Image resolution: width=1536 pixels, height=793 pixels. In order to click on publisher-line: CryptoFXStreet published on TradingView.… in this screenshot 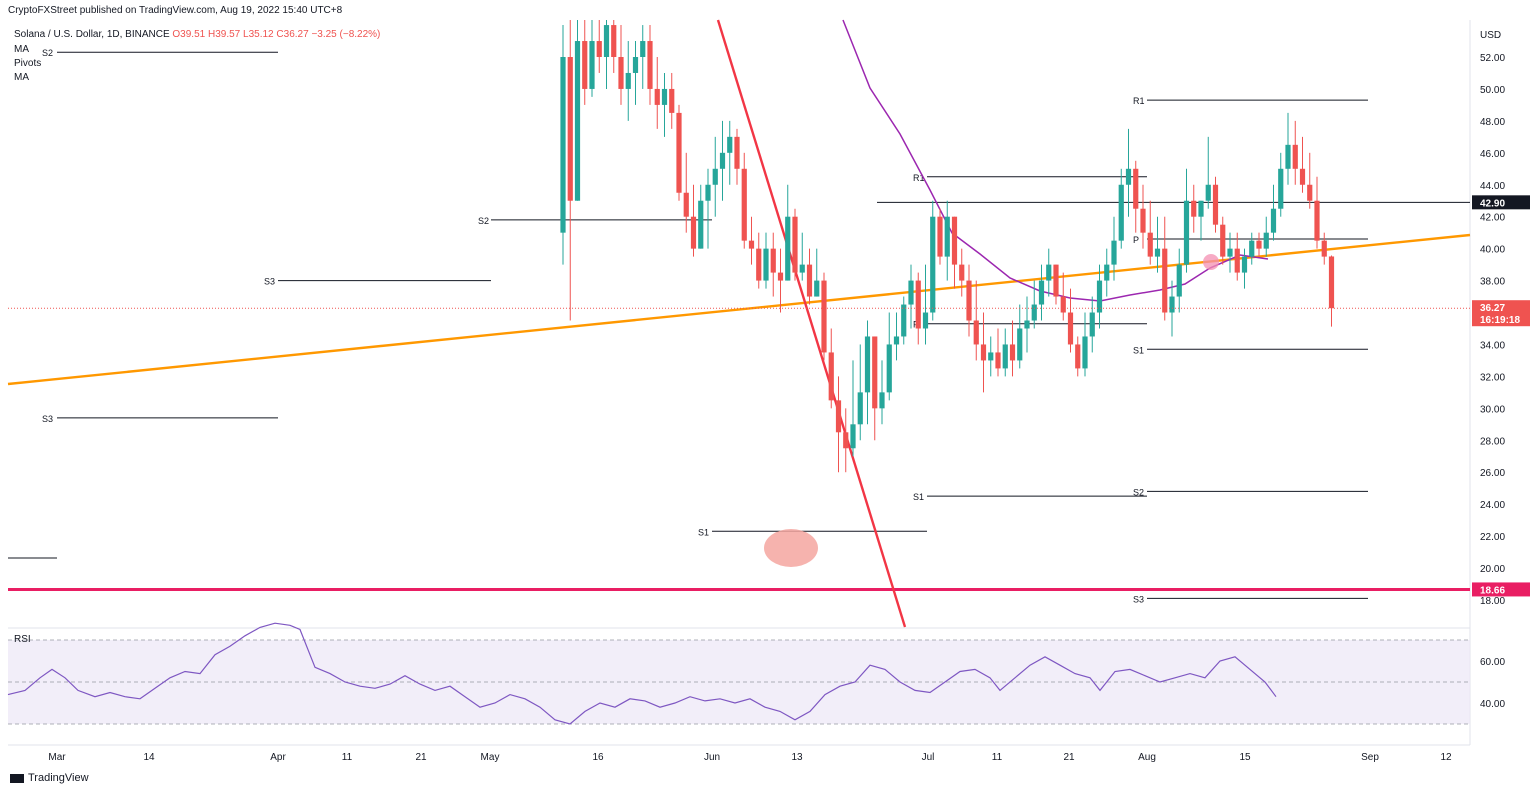, I will do `click(175, 10)`.